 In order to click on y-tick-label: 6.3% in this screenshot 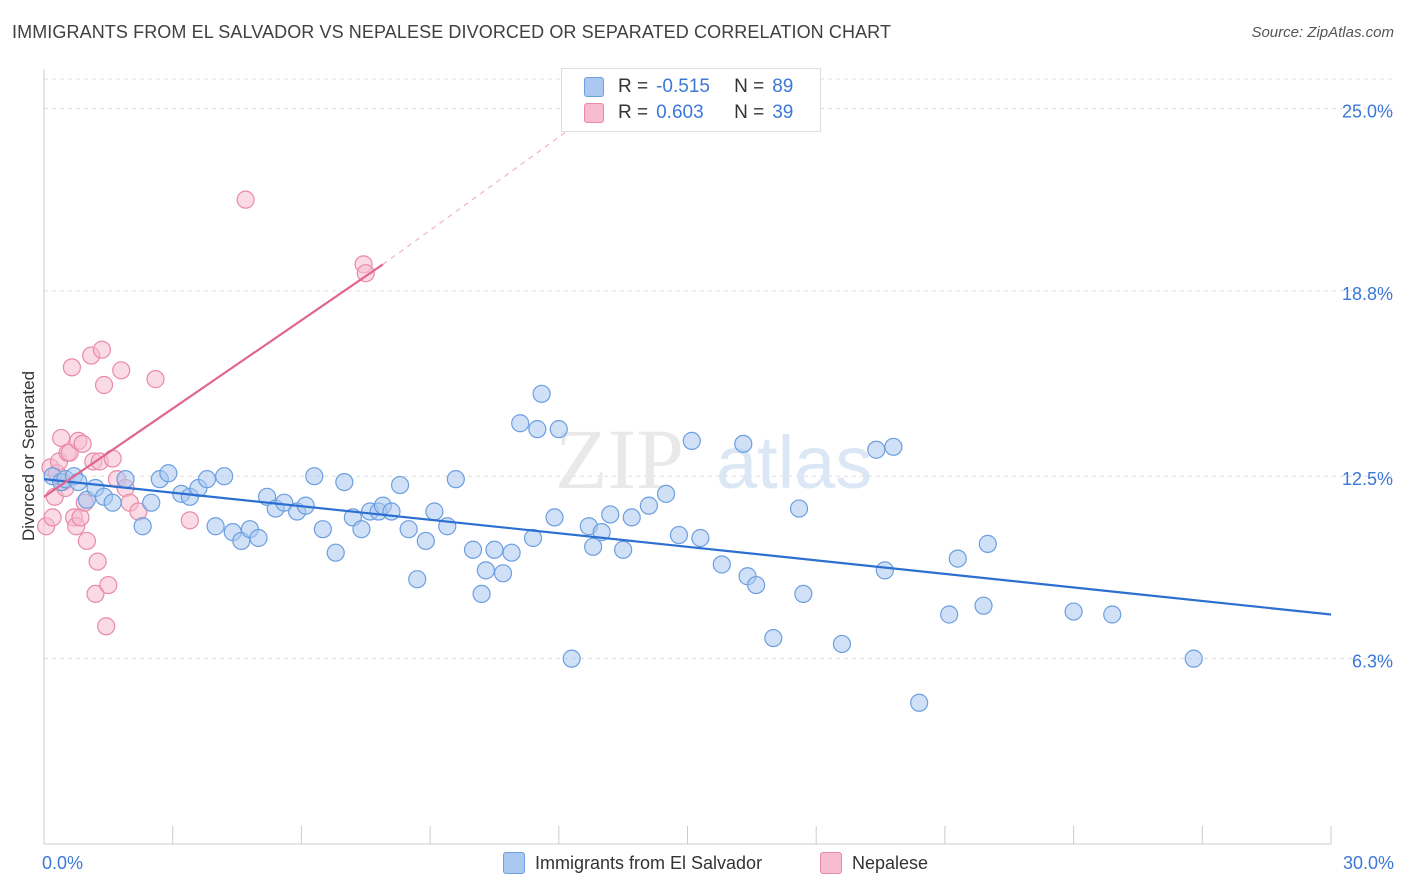, I will do `click(1372, 662)`.